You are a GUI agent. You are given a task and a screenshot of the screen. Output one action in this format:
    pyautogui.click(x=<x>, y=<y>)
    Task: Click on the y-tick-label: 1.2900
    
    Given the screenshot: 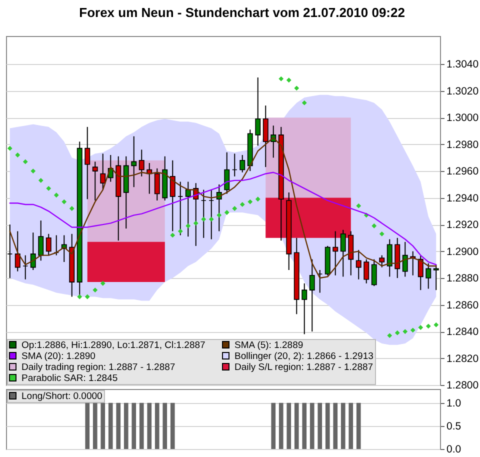 What is the action you would take?
    pyautogui.click(x=462, y=252)
    